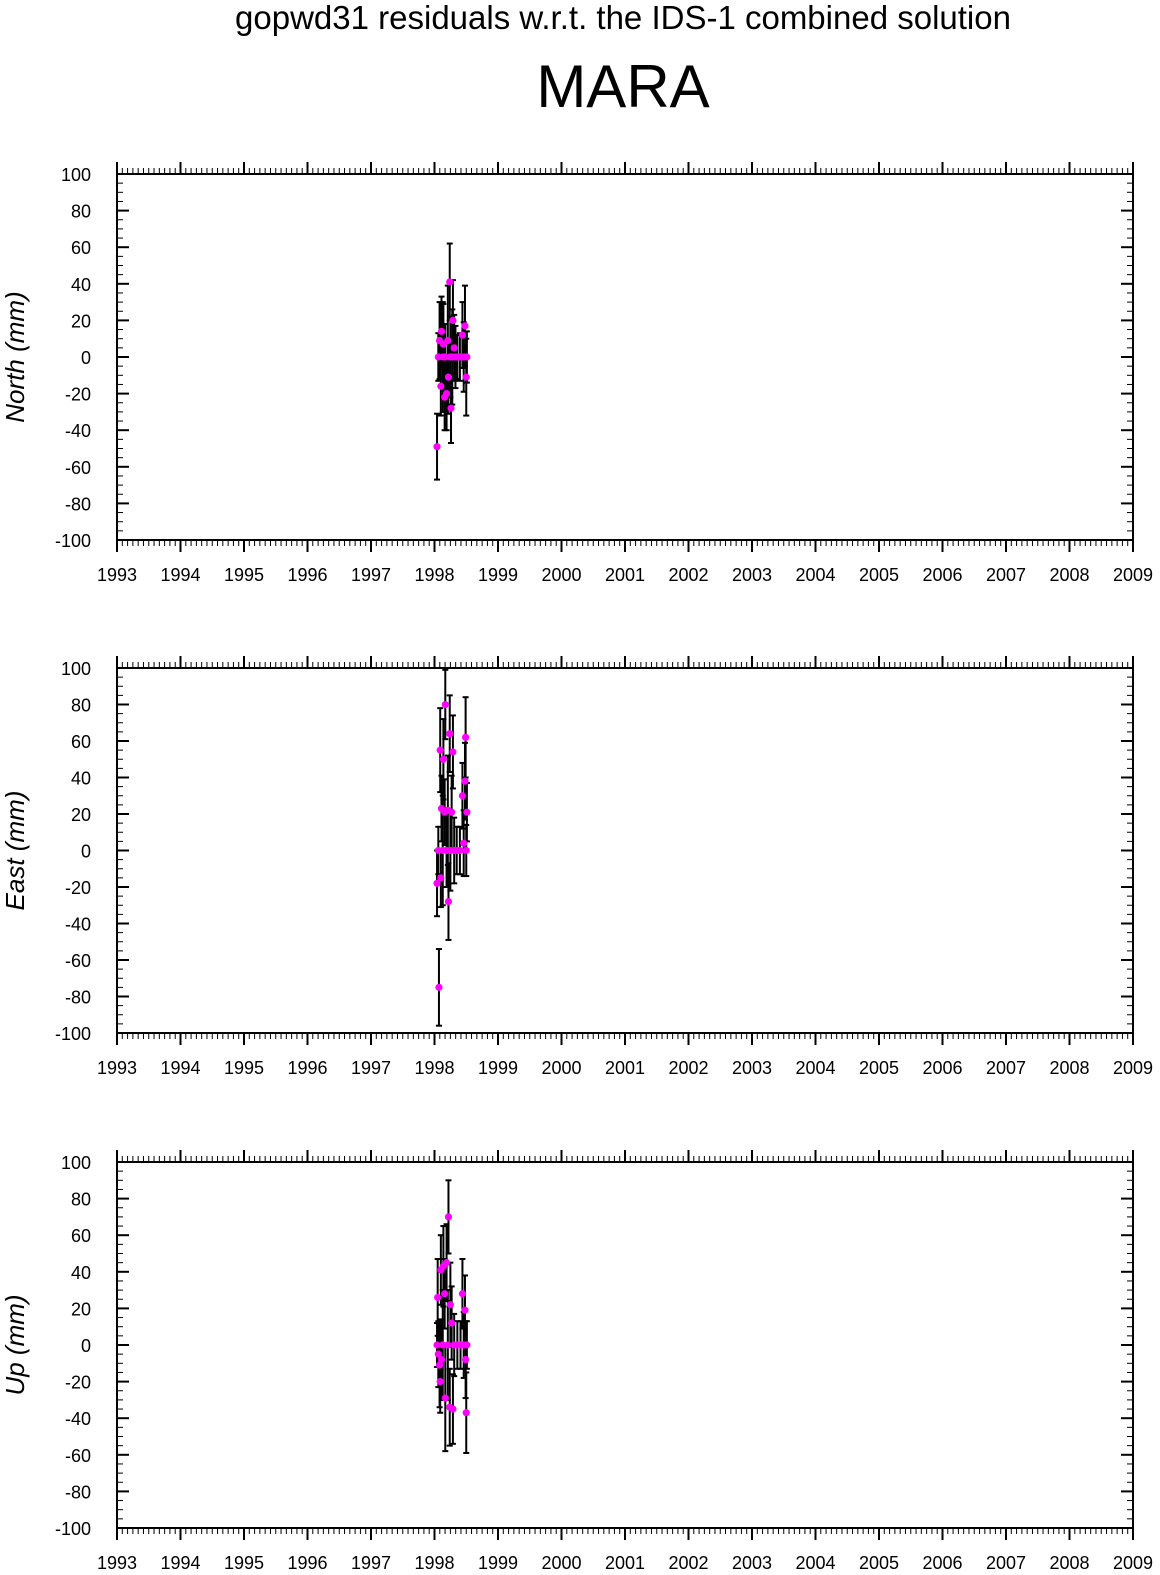 Image resolution: width=1160 pixels, height=1575 pixels. What do you see at coordinates (561, 1563) in the screenshot?
I see `up-xtick-label: 2000` at bounding box center [561, 1563].